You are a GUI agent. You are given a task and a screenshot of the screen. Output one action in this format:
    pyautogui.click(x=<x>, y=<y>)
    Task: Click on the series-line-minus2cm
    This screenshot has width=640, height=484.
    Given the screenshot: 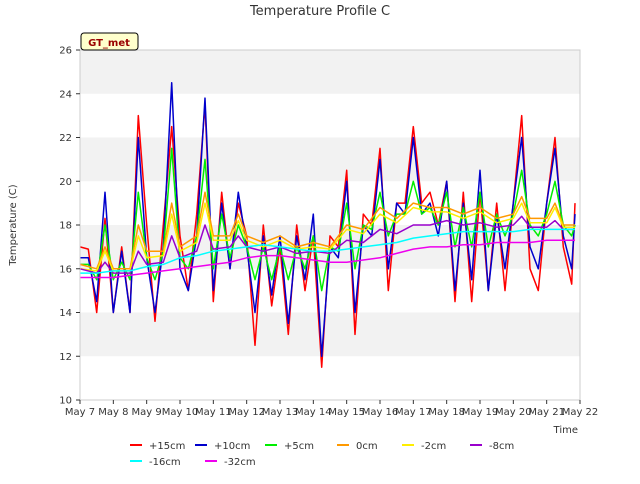 What is the action you would take?
    pyautogui.click(x=327, y=237)
    